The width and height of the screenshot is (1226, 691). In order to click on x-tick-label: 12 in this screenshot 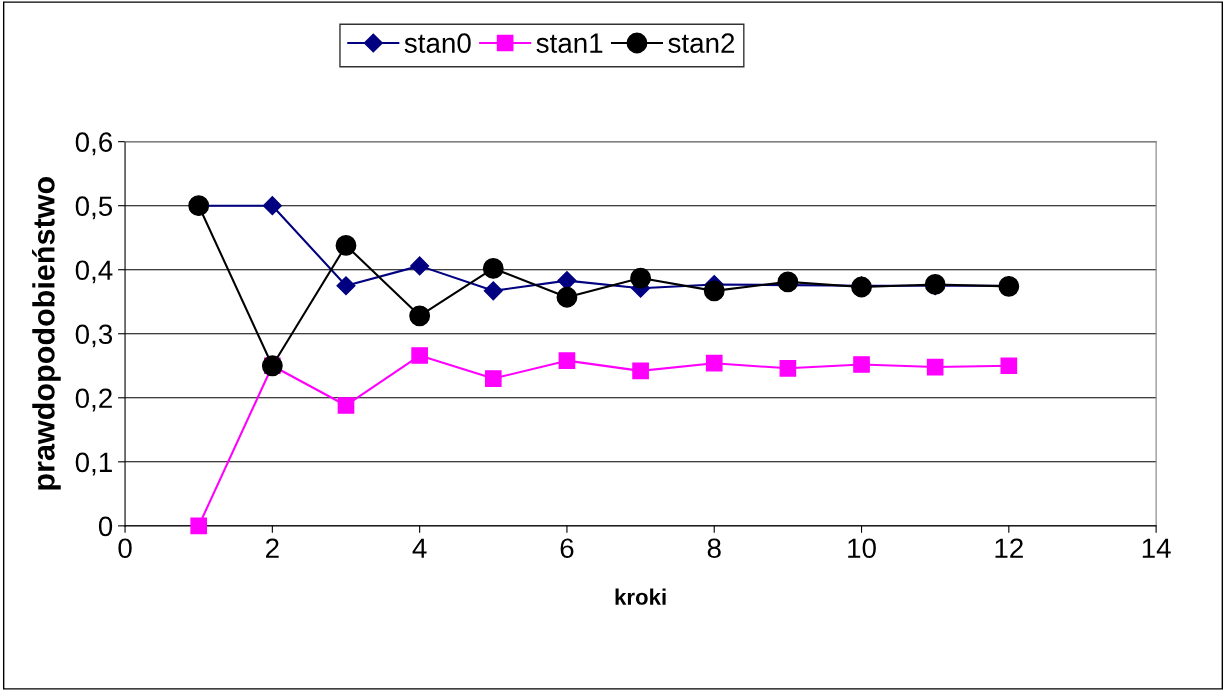, I will do `click(1009, 548)`.